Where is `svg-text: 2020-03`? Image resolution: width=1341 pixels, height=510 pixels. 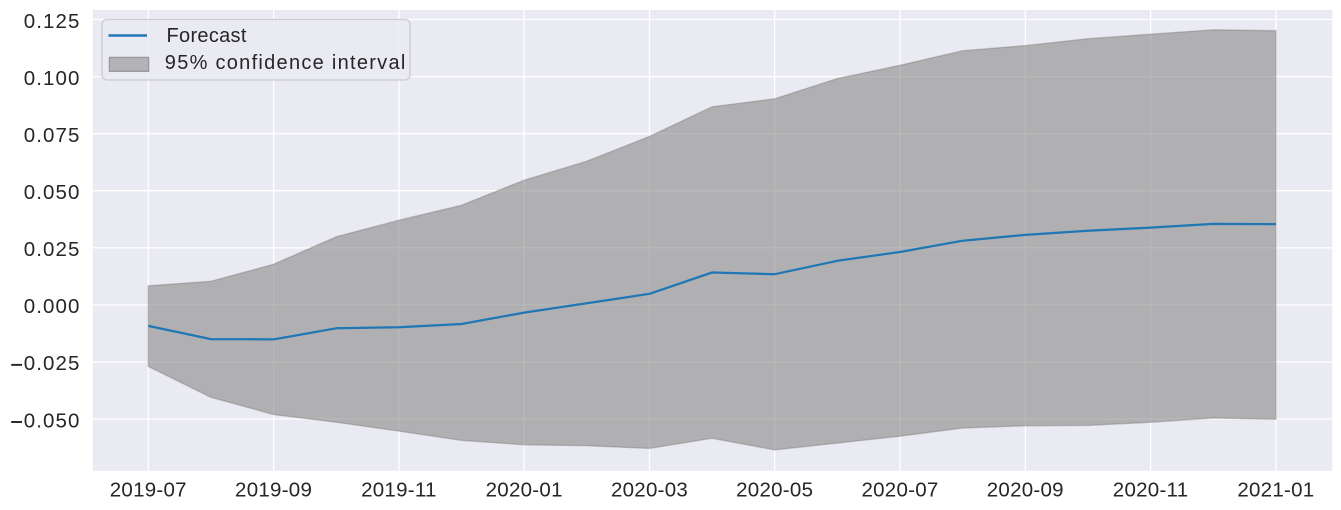
svg-text: 2020-03 is located at coordinates (649, 490).